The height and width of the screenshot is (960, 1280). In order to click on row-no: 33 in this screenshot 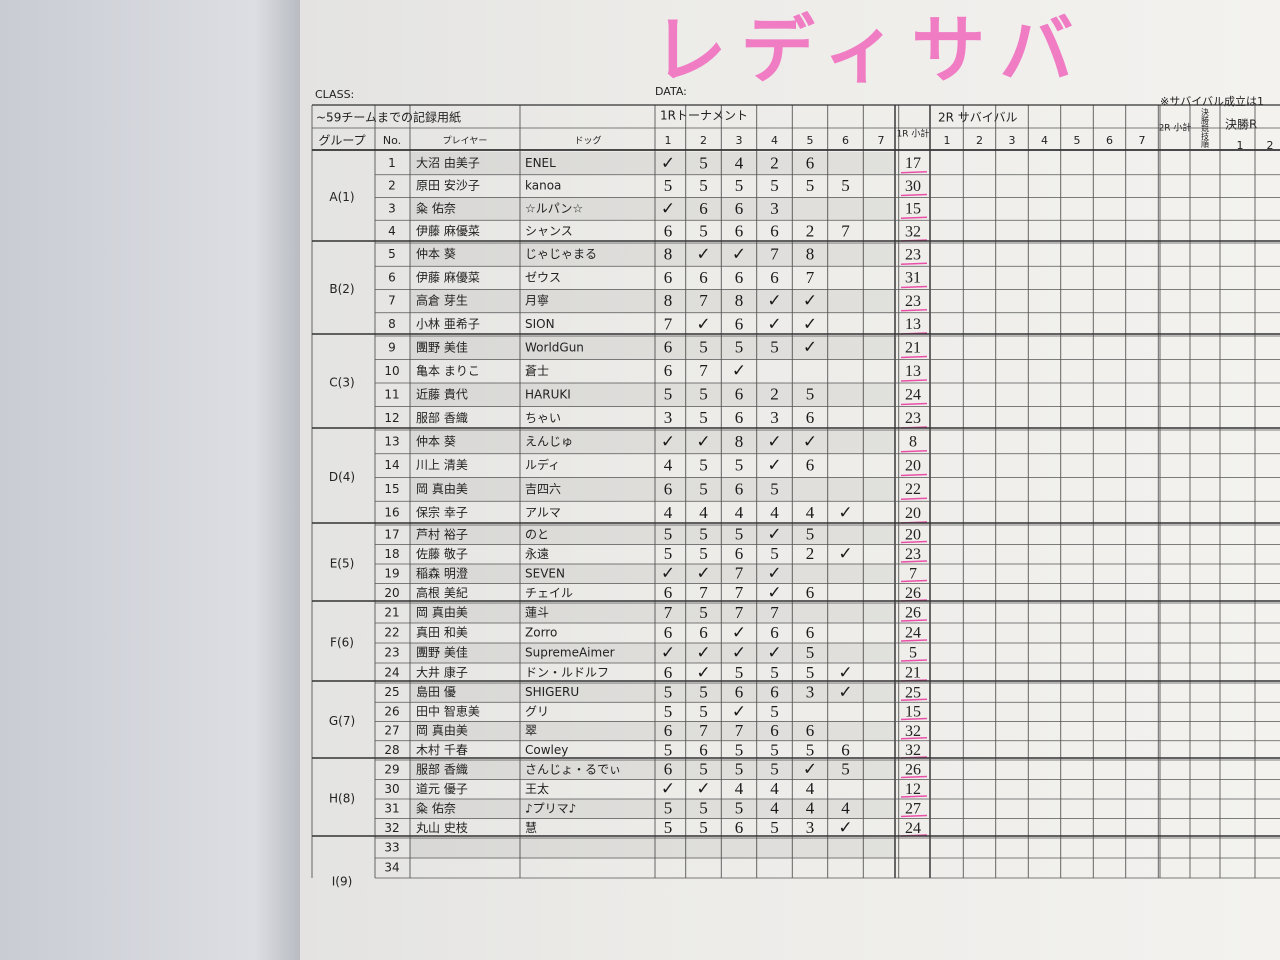, I will do `click(391, 848)`.